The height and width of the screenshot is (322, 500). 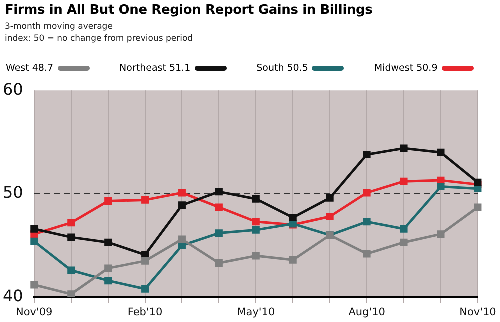 What do you see at coordinates (282, 68) in the screenshot?
I see `legend-label: South 50.5` at bounding box center [282, 68].